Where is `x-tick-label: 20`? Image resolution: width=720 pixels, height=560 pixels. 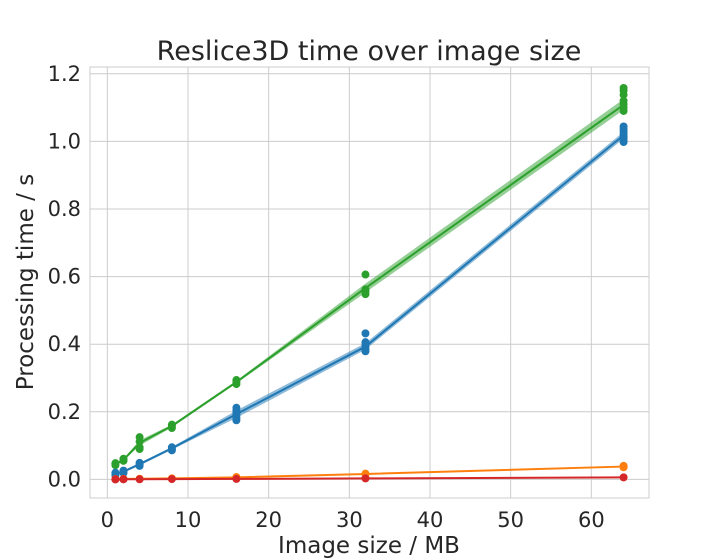
x-tick-label: 20 is located at coordinates (268, 520).